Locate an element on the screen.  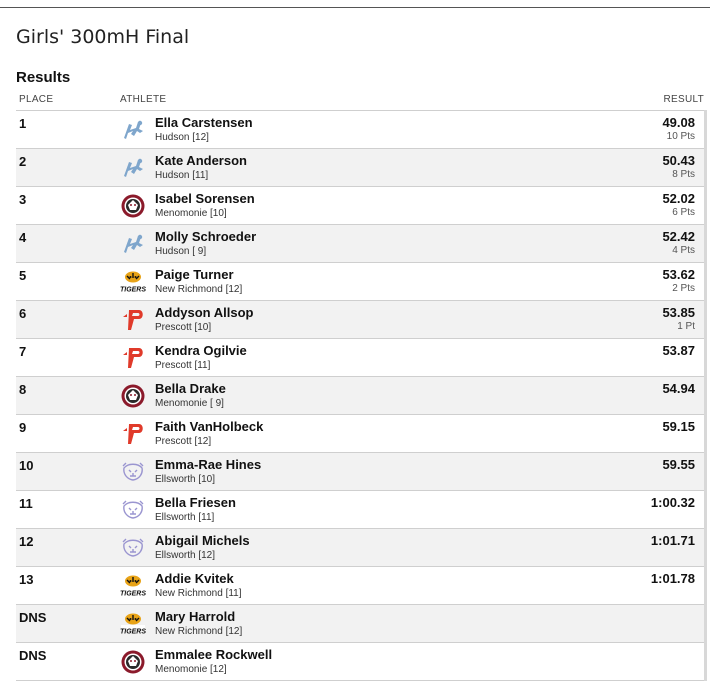
table-row: DNS Emmalee Rockwell Menomonie [12] is located at coordinates (360, 662).